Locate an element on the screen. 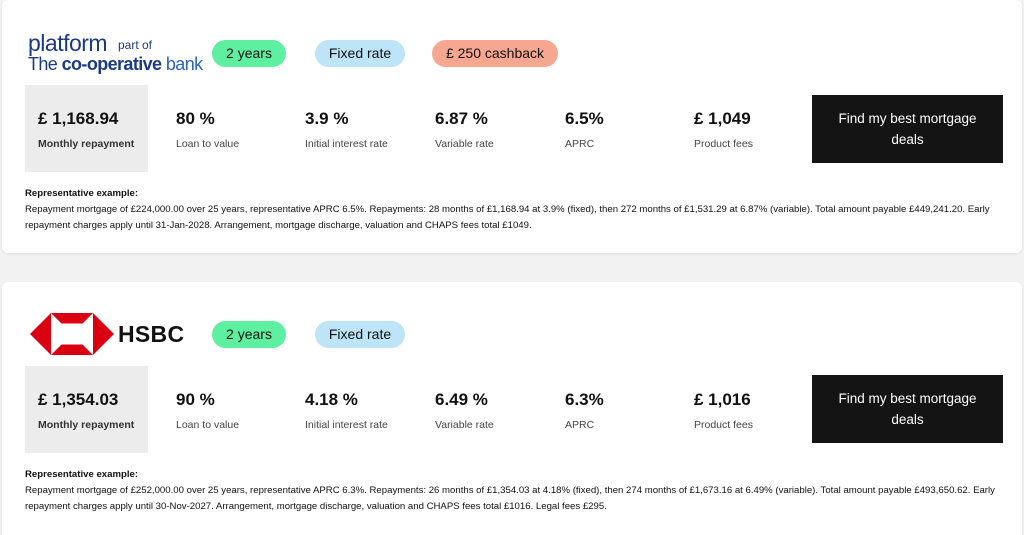  hsbc-logo: HSBC is located at coordinates (110, 335).